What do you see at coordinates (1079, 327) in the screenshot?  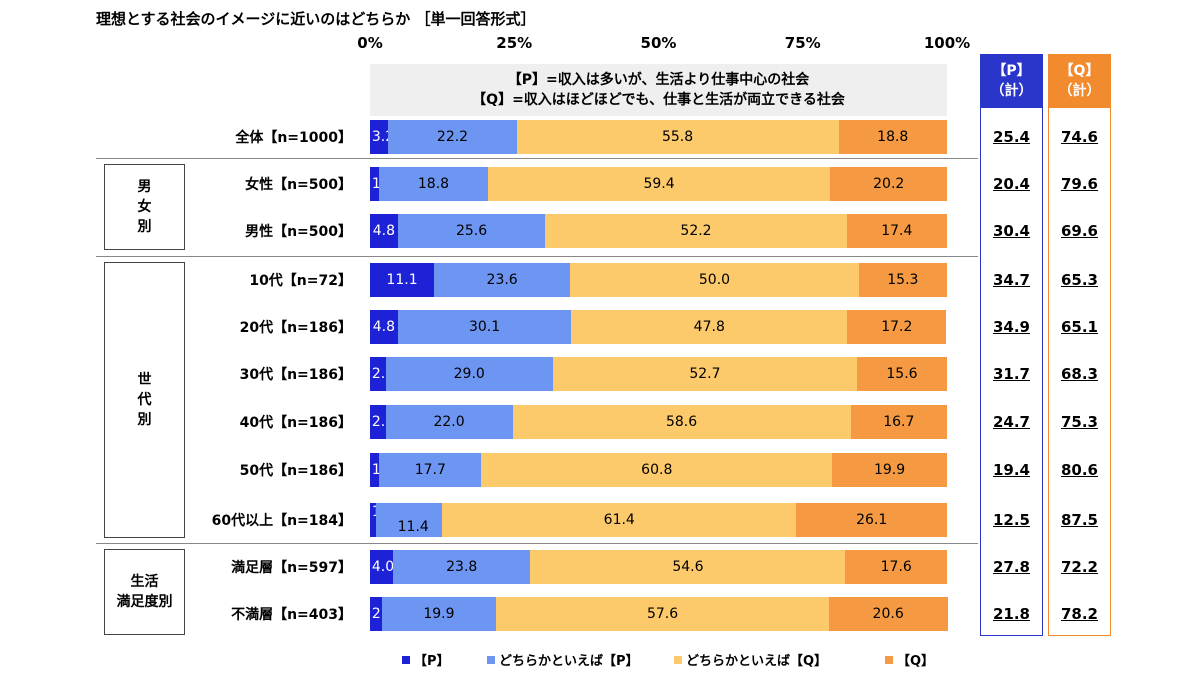 I see `total-q-value: 65.1` at bounding box center [1079, 327].